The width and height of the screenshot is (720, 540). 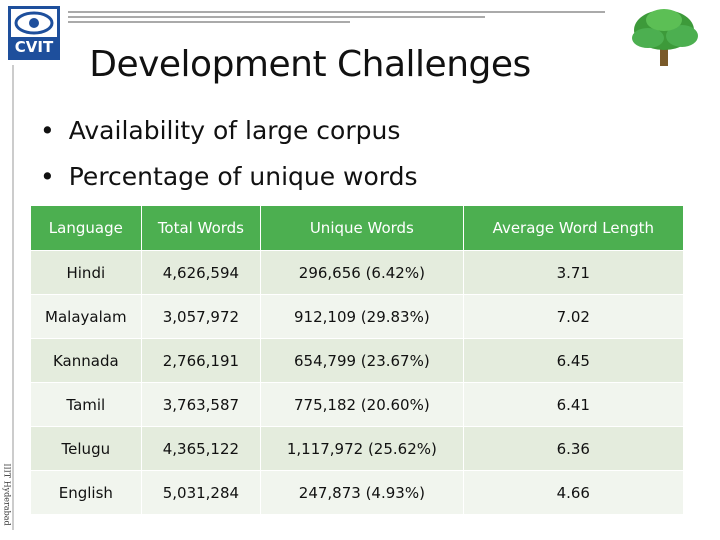 What do you see at coordinates (86, 492) in the screenshot?
I see `table-cell: English` at bounding box center [86, 492].